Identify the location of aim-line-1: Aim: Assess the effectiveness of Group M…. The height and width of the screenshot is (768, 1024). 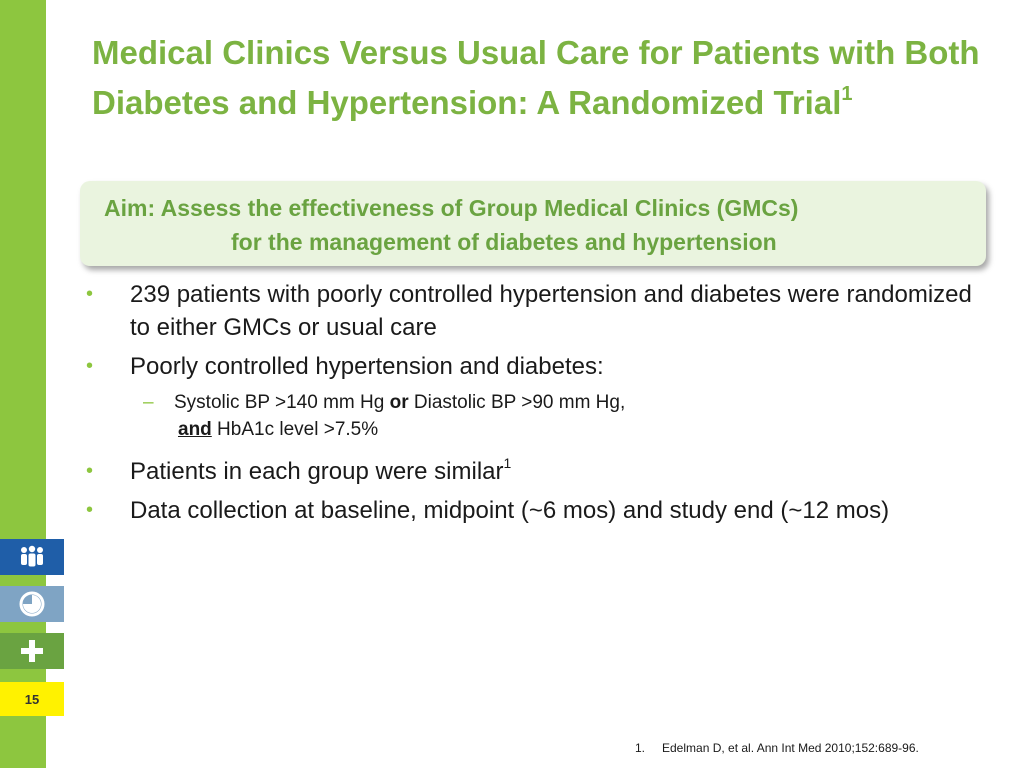
(451, 208).